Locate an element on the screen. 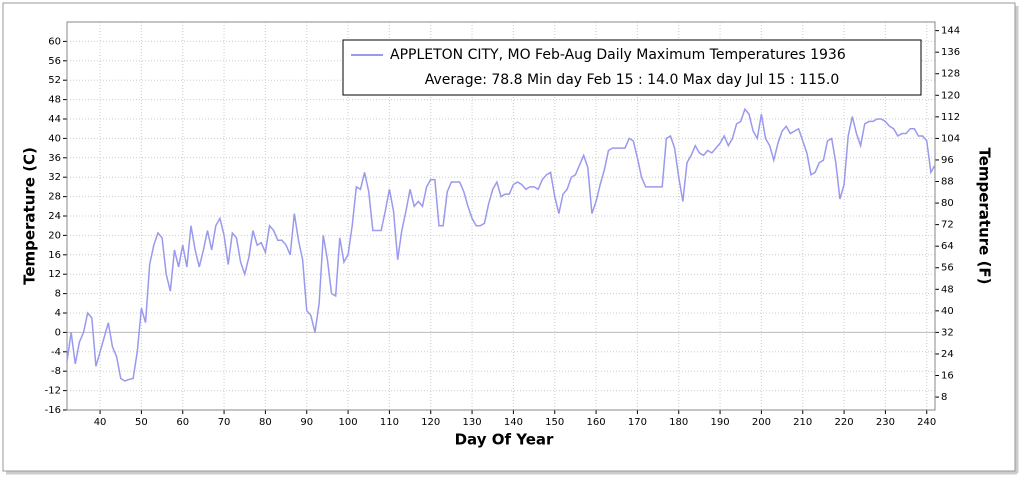 Image resolution: width=1024 pixels, height=479 pixels. y-tick-label: 12 is located at coordinates (54, 274).